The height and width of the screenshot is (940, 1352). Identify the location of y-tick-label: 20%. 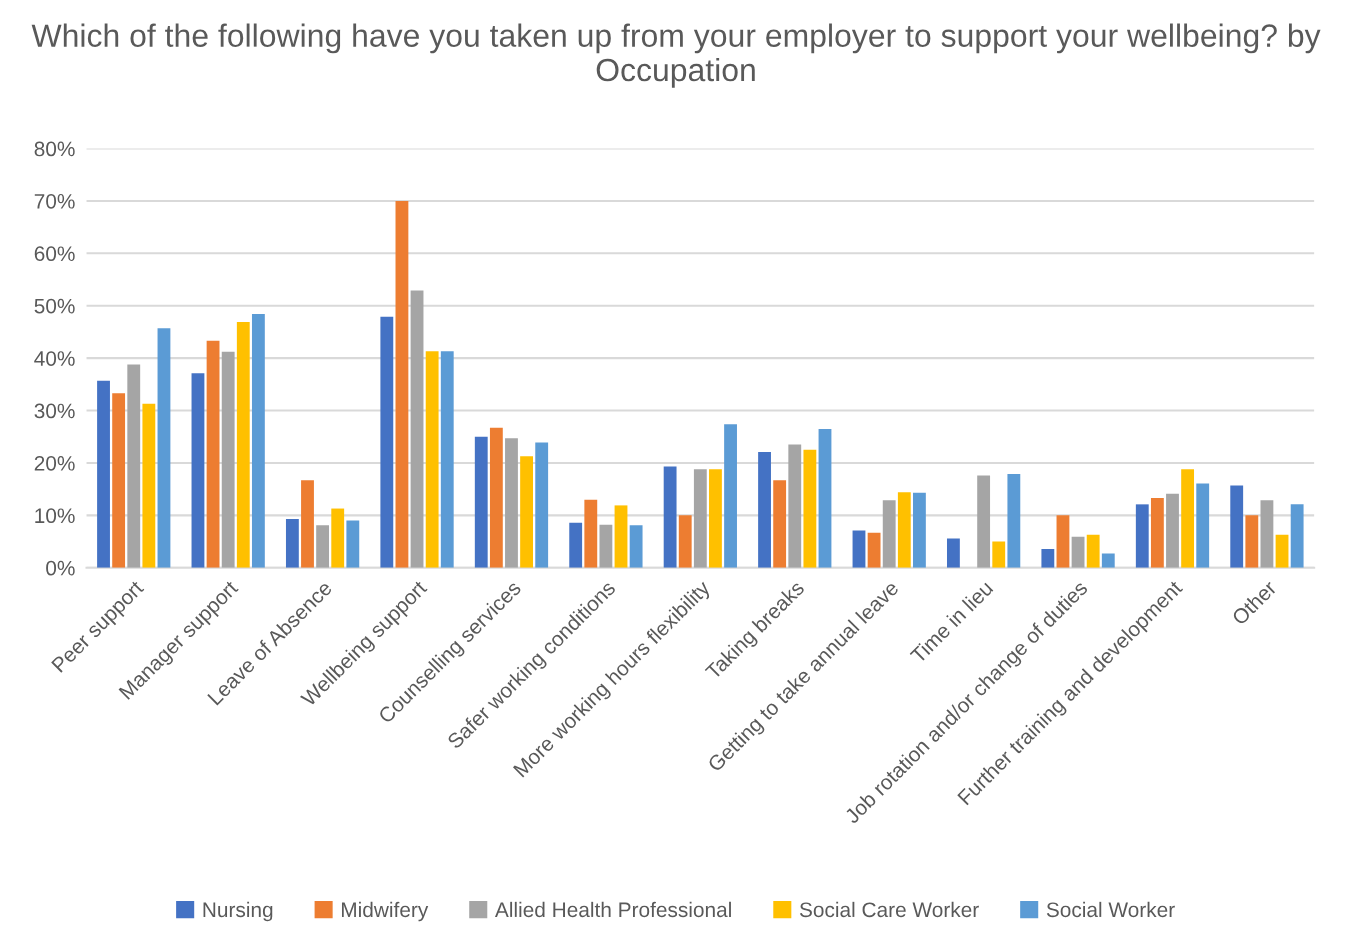
(54, 463).